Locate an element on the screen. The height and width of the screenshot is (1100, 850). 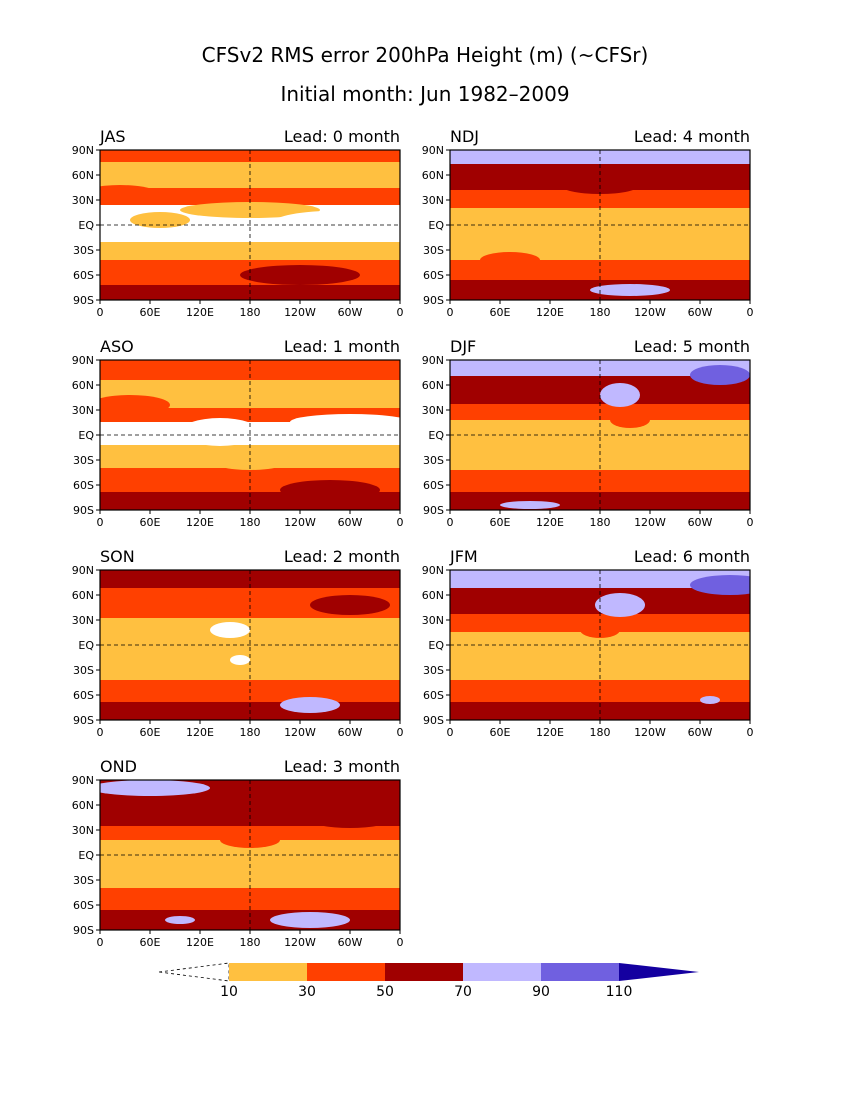
lead-label: Lead: 6 month is located at coordinates (692, 556).